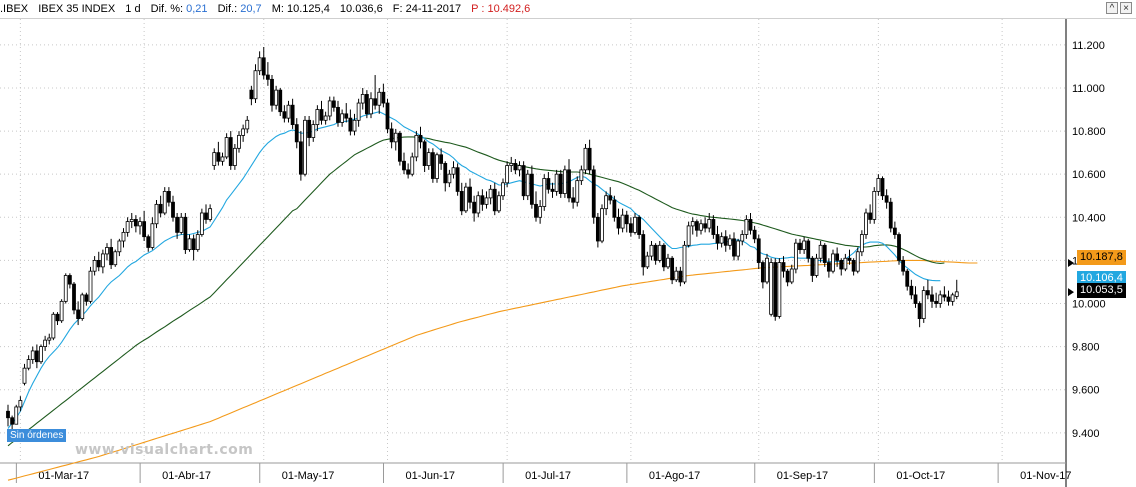 This screenshot has width=1136, height=487. I want to click on f-label: F:, so click(397, 9).